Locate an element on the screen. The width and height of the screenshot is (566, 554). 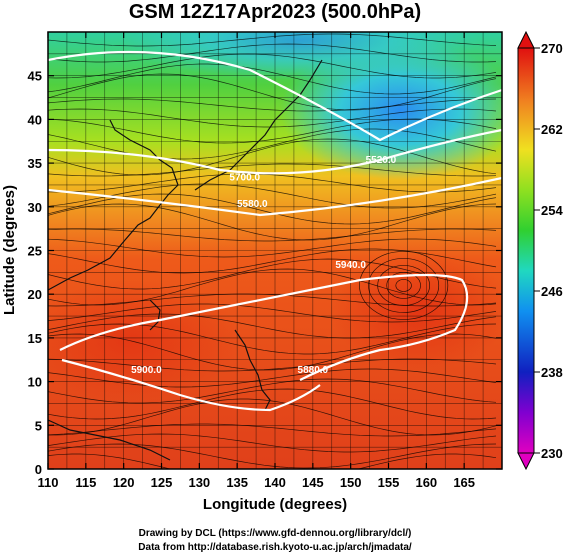
contour-label: 5940.0 is located at coordinates (350, 265).